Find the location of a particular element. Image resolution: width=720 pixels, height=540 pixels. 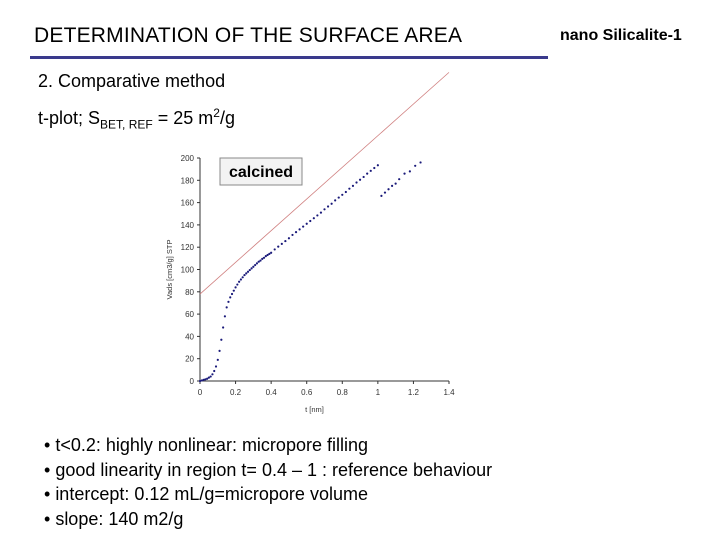

x-tick-label: 0.2 is located at coordinates (236, 392).